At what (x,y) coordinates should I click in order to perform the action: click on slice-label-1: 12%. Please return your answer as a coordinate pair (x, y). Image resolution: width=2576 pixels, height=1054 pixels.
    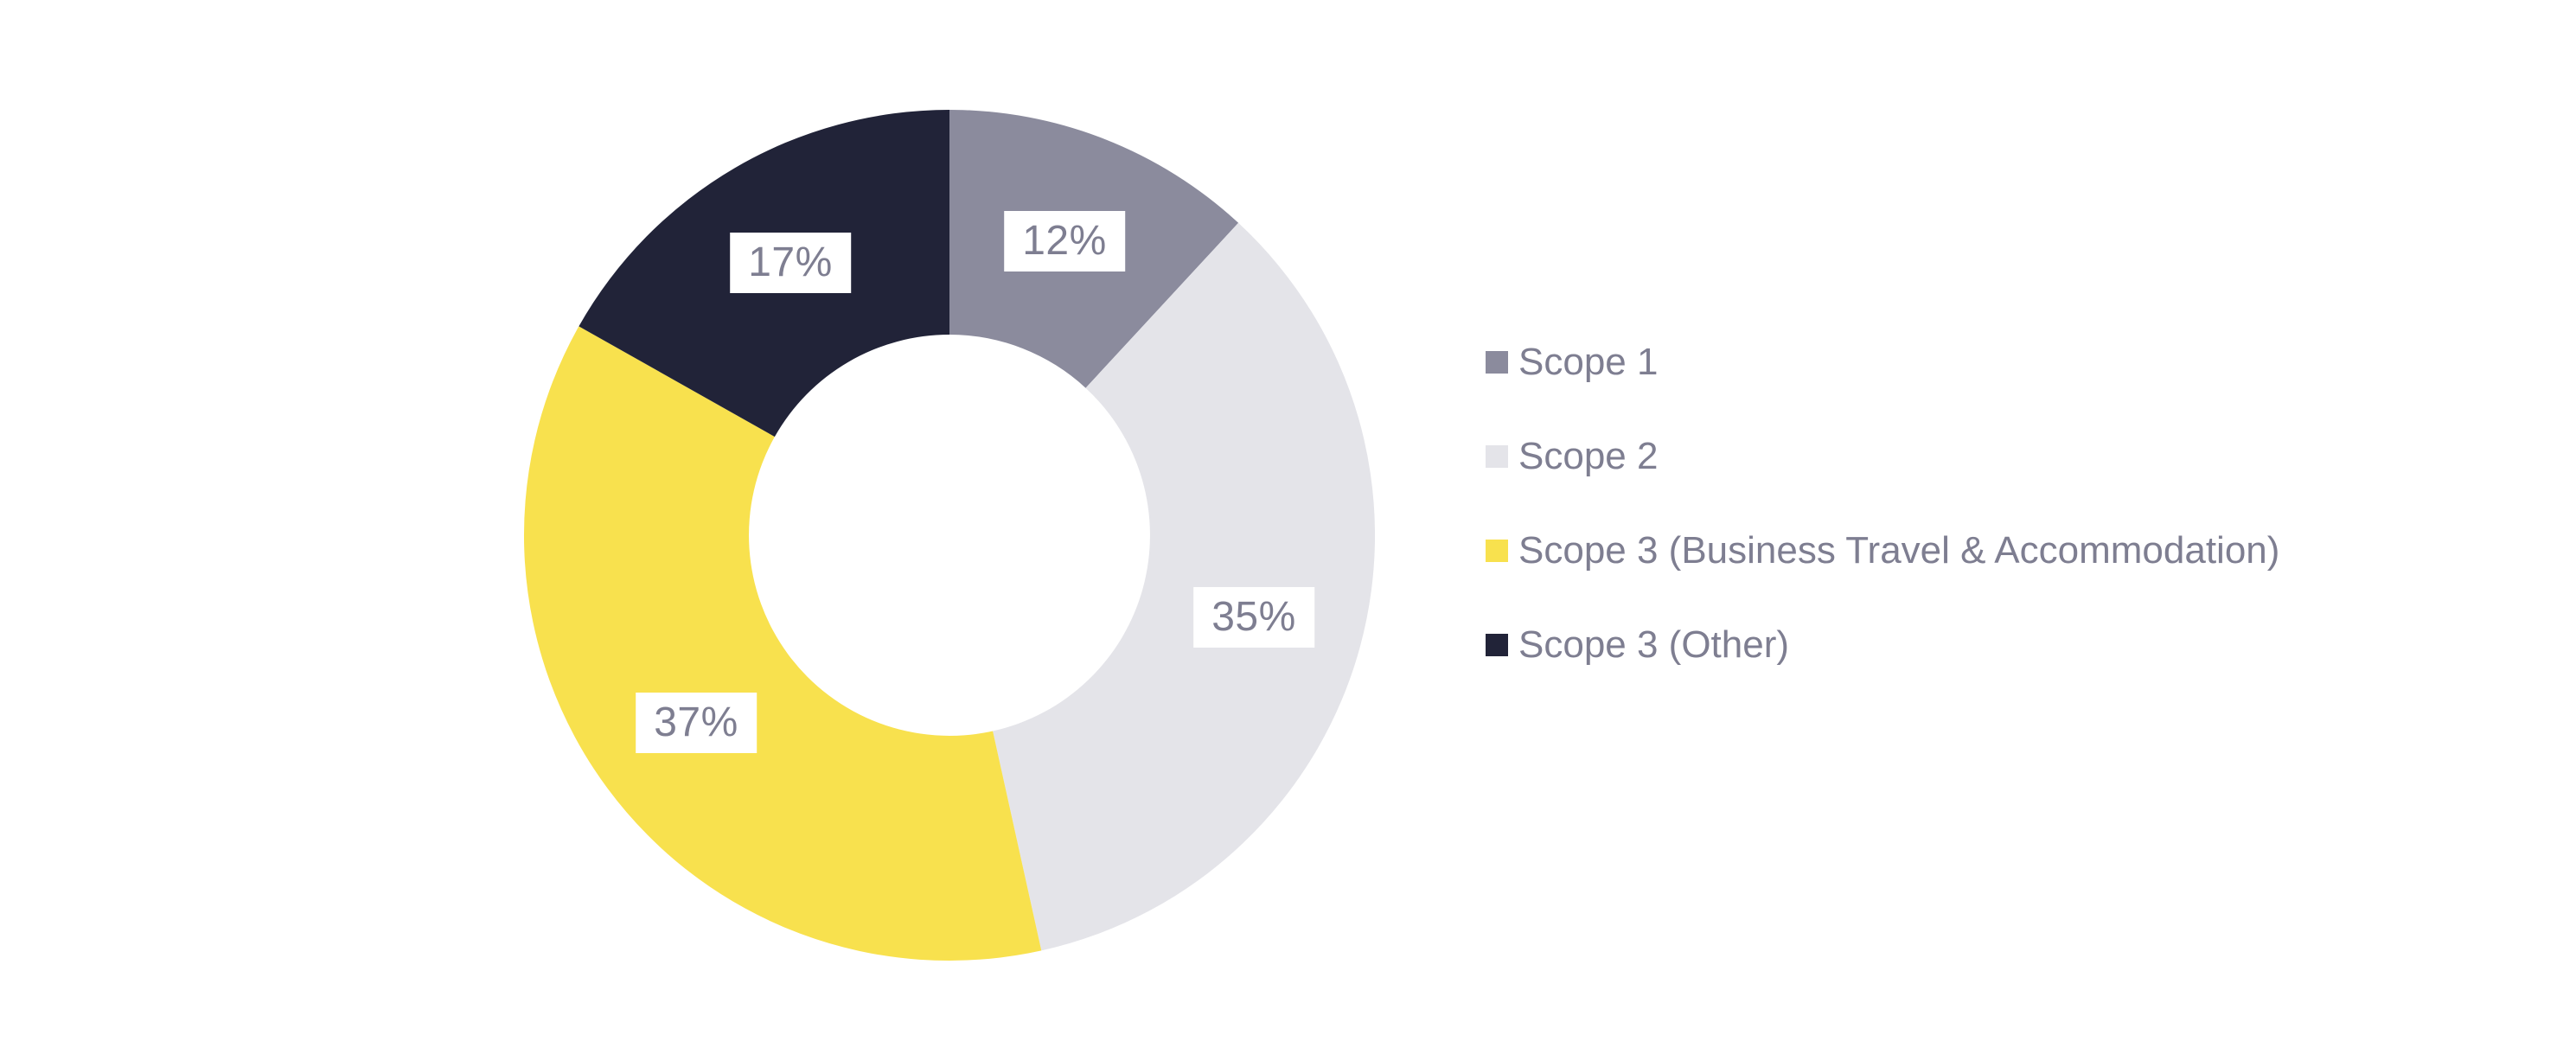
    Looking at the image, I should click on (1064, 241).